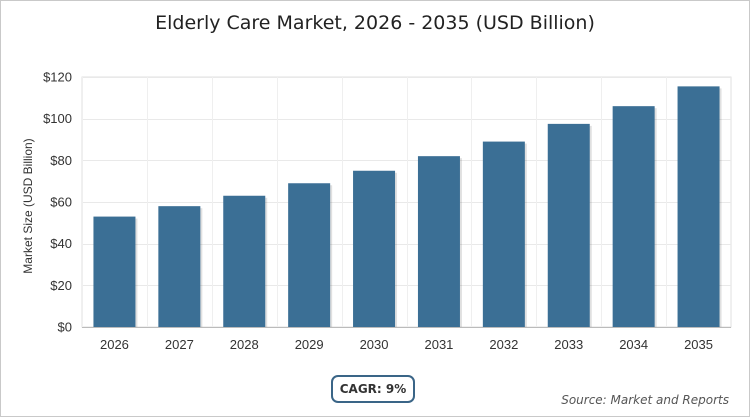 The width and height of the screenshot is (750, 417). Describe the element at coordinates (309, 344) in the screenshot. I see `x-tick-label: 2029` at that location.